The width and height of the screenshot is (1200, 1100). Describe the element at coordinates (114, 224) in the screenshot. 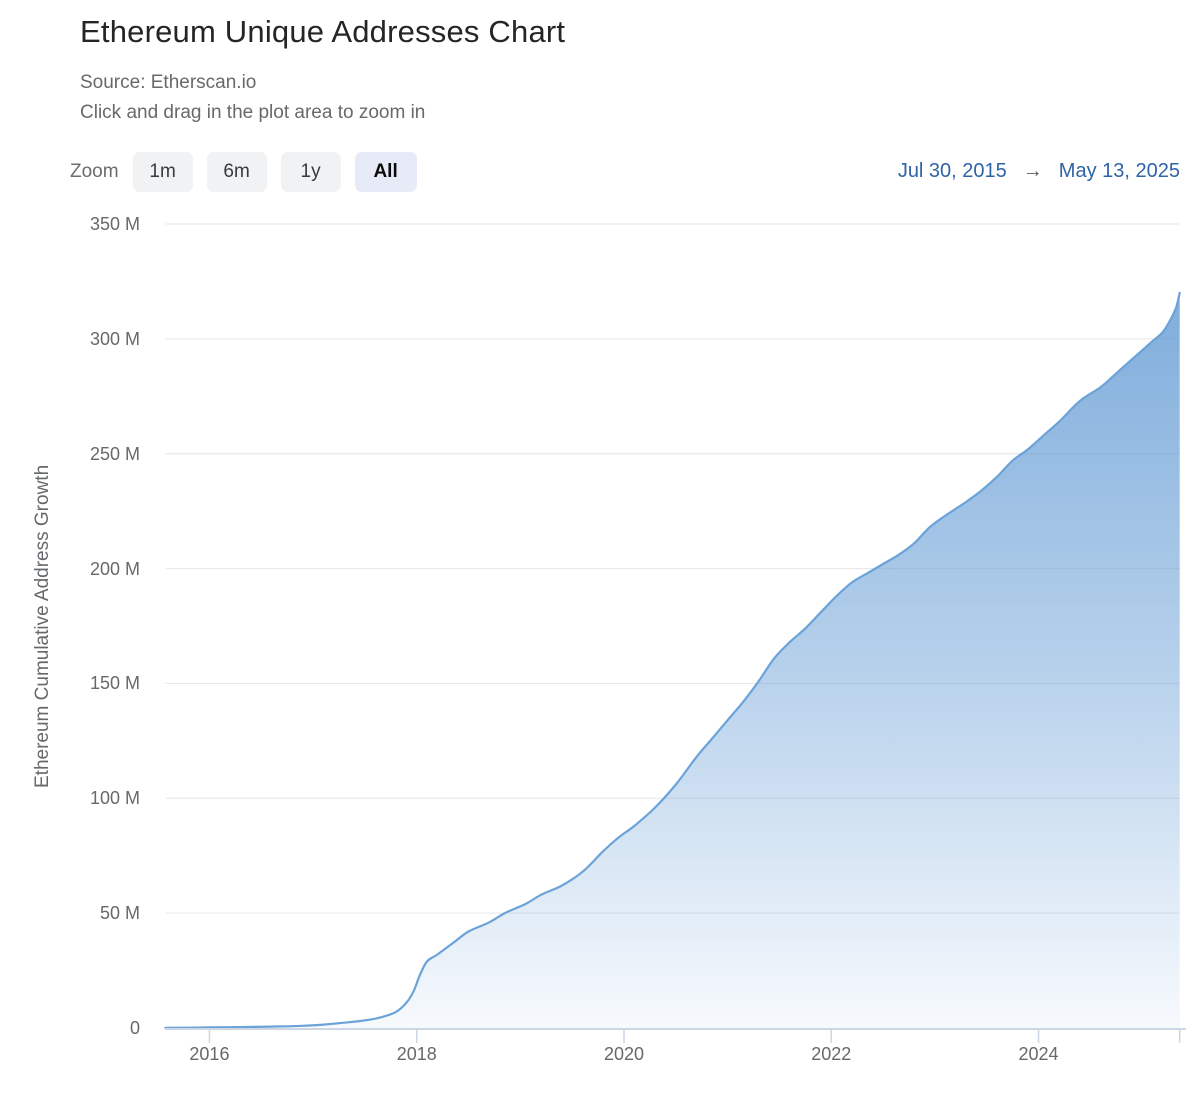

I see `y-tick-label: 350 M` at that location.